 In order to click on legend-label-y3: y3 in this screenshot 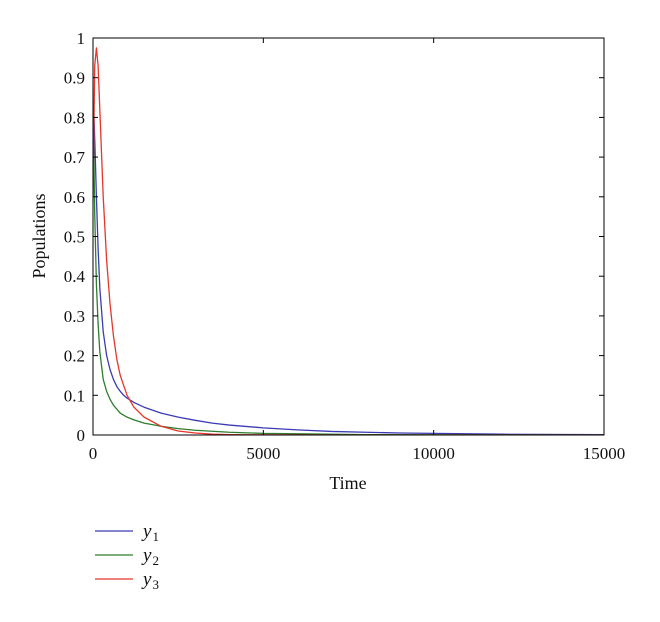, I will do `click(150, 580)`.